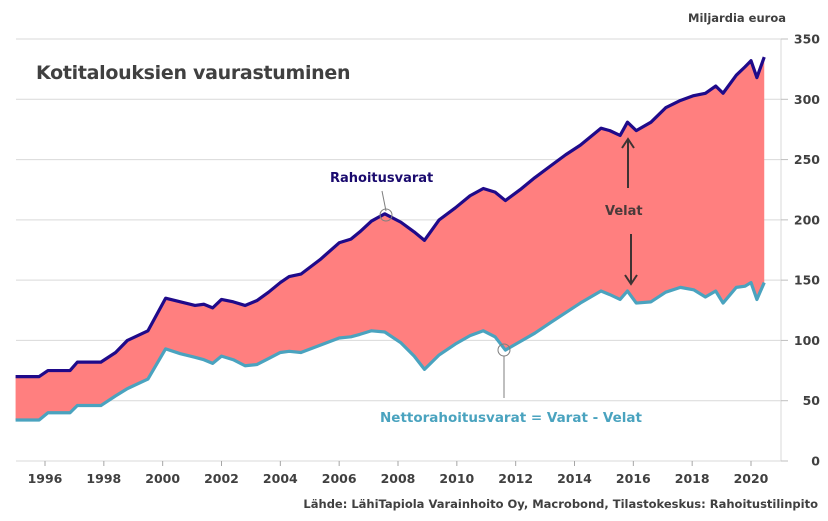 This screenshot has height=521, width=828. I want to click on x-tick-label-2006: 2006, so click(339, 478).